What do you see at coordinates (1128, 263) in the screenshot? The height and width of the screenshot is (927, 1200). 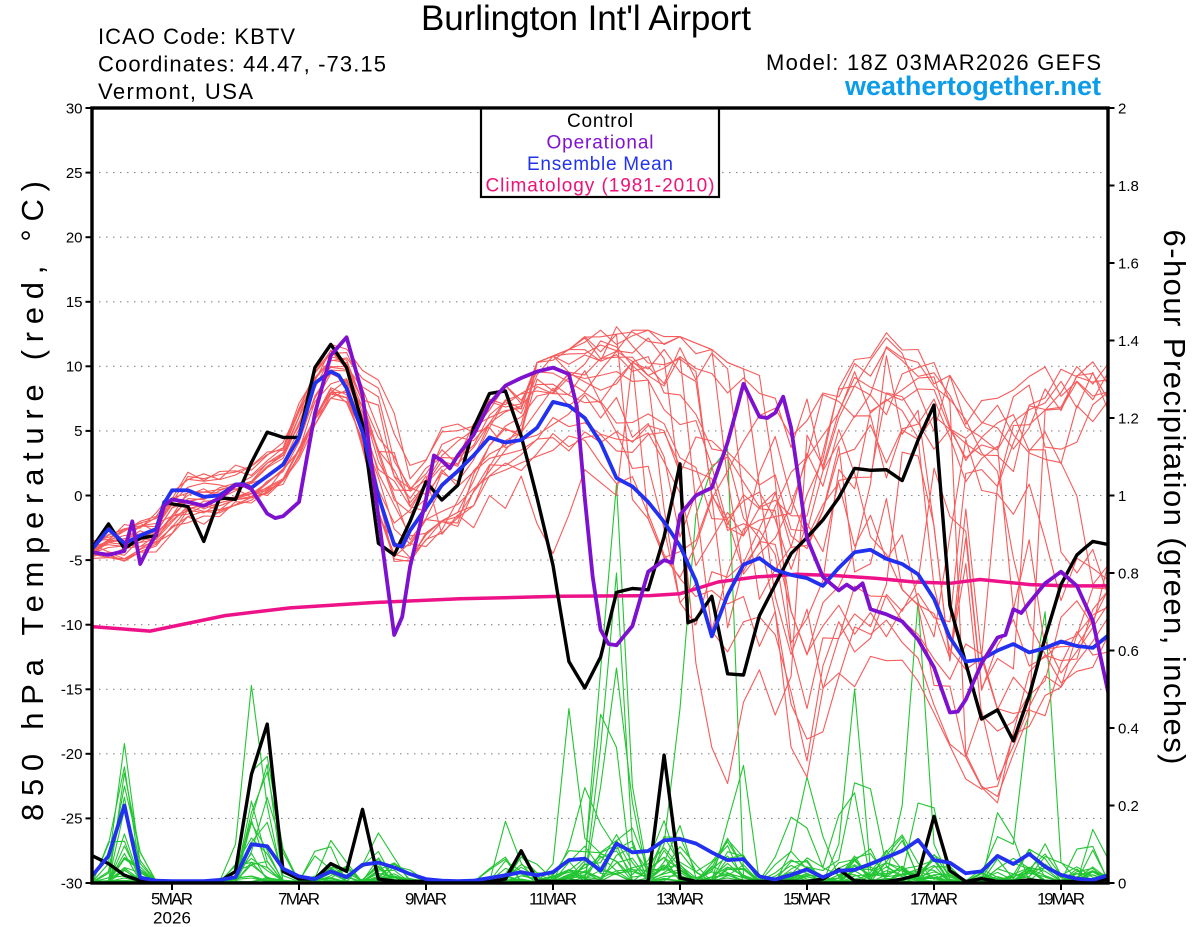 I see `svg-text: 1.6` at bounding box center [1128, 263].